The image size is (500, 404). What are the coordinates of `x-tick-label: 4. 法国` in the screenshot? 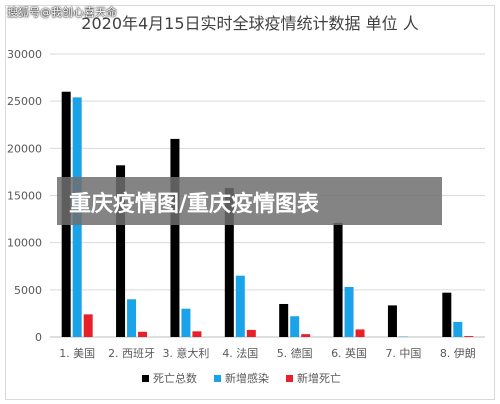 It's located at (240, 353).